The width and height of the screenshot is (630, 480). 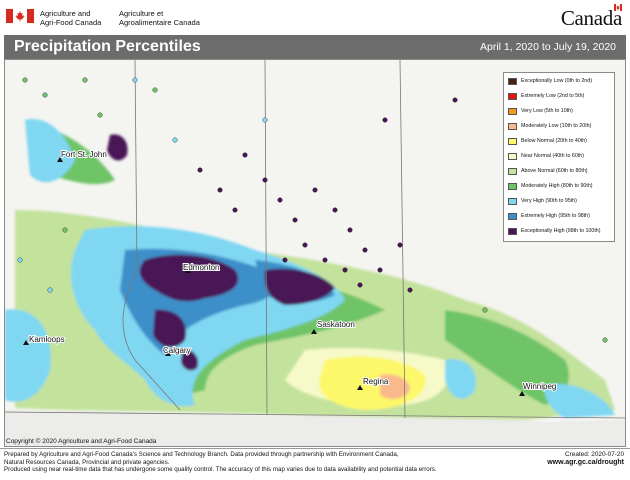 I want to click on legend-item: Extremely Low (2nd to 5th), so click(x=561, y=97).